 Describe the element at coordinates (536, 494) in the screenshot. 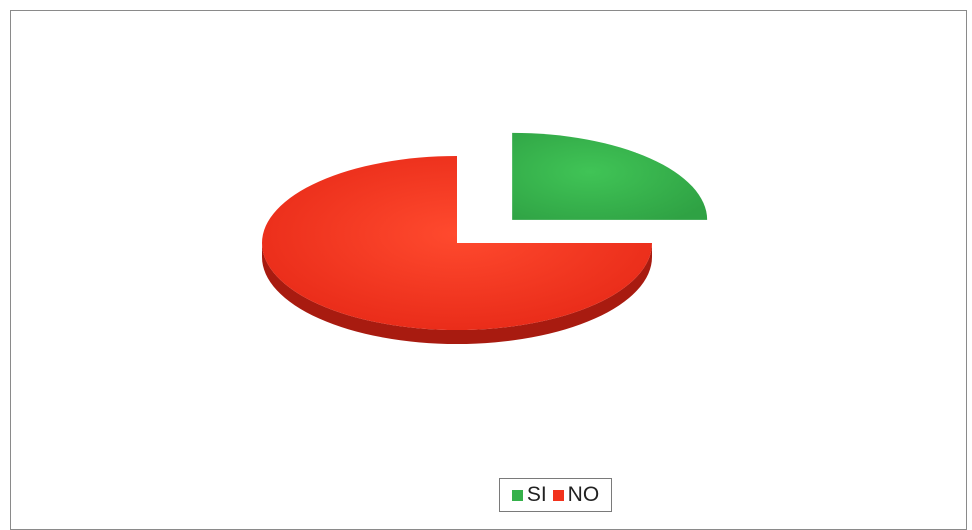

I see `legend-label-si: SI` at that location.